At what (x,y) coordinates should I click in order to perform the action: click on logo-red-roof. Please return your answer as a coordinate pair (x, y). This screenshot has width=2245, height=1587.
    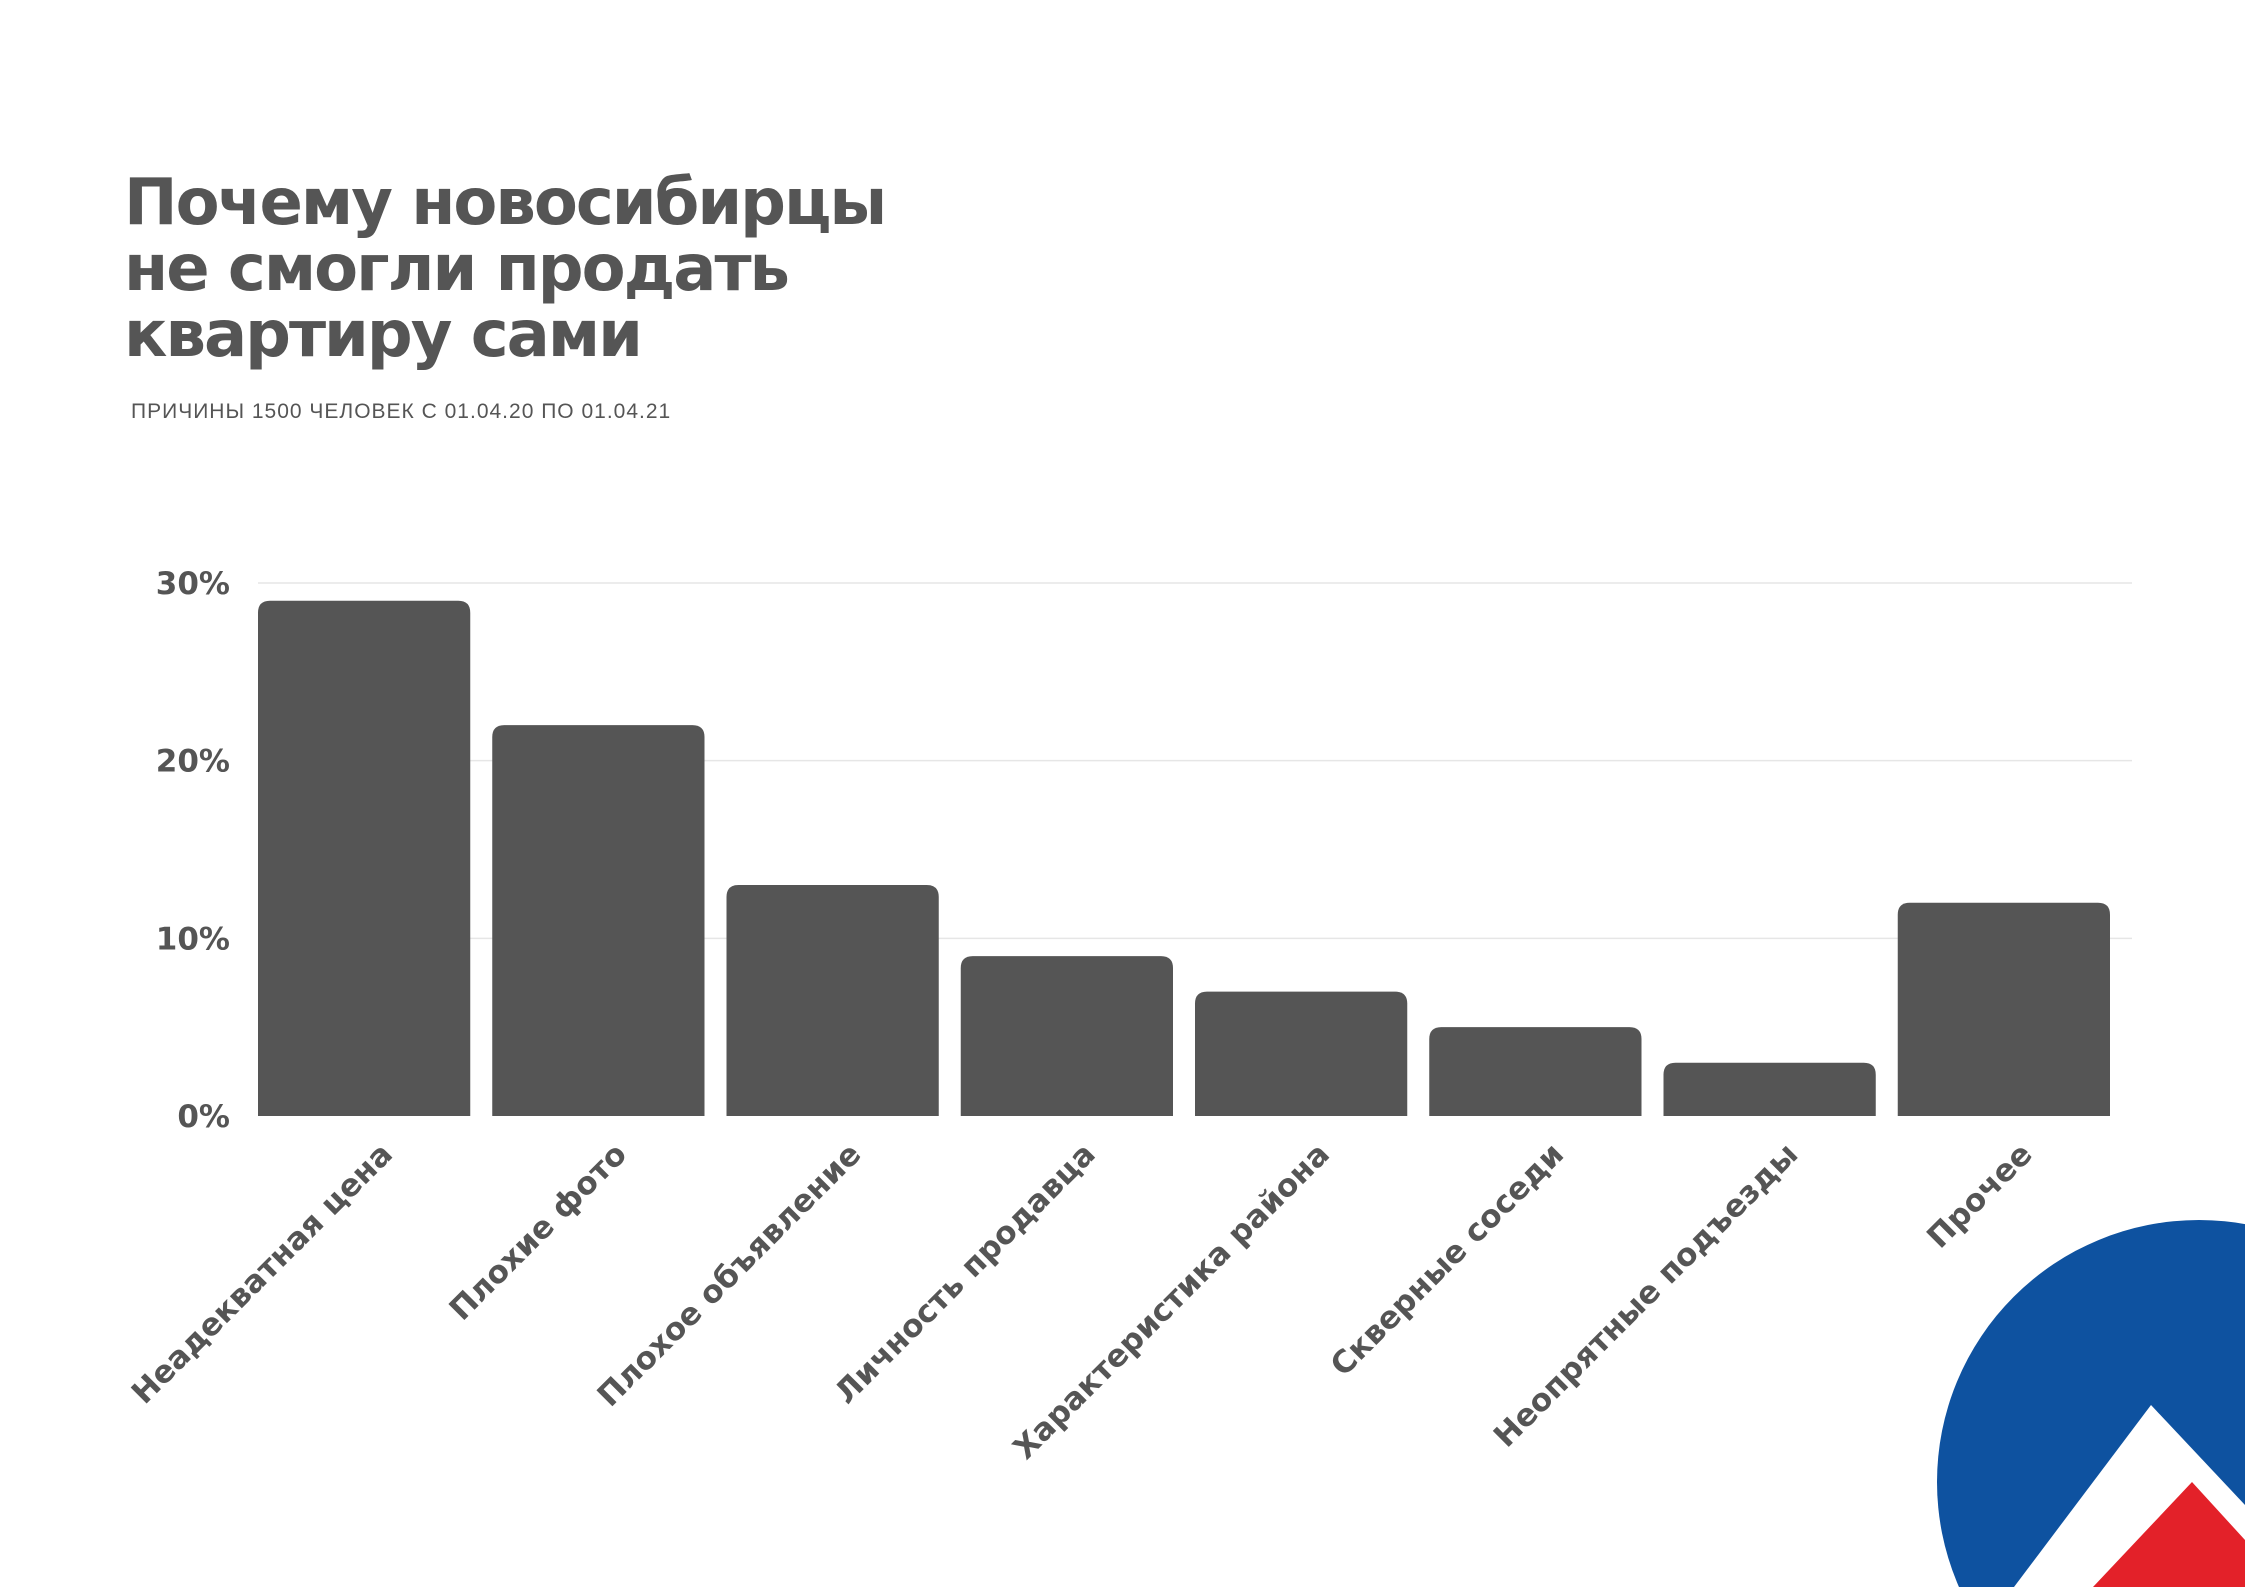
    Looking at the image, I should click on (2169, 1534).